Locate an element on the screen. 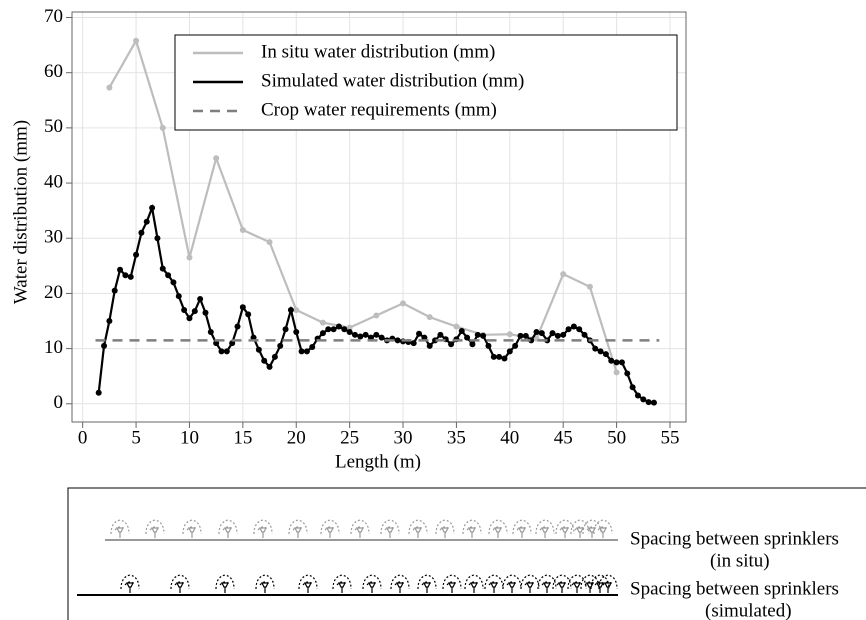  y-axis-label: Water distribution (mm) is located at coordinates (20, 212).